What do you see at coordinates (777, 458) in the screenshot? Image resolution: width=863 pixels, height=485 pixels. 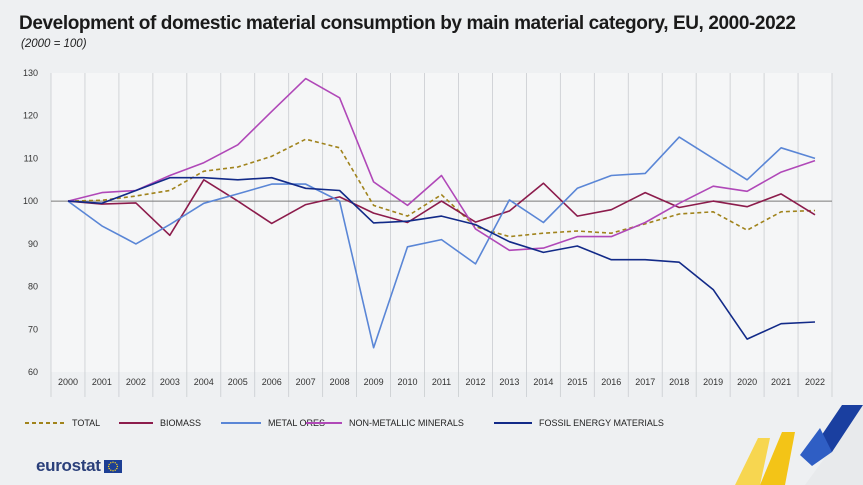 I see `decor-stripe-yellow` at bounding box center [777, 458].